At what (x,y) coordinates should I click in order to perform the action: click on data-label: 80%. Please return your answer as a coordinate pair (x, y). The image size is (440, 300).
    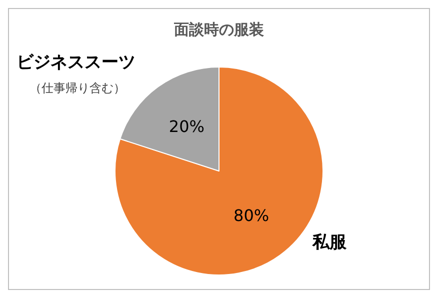
    Looking at the image, I should click on (252, 215).